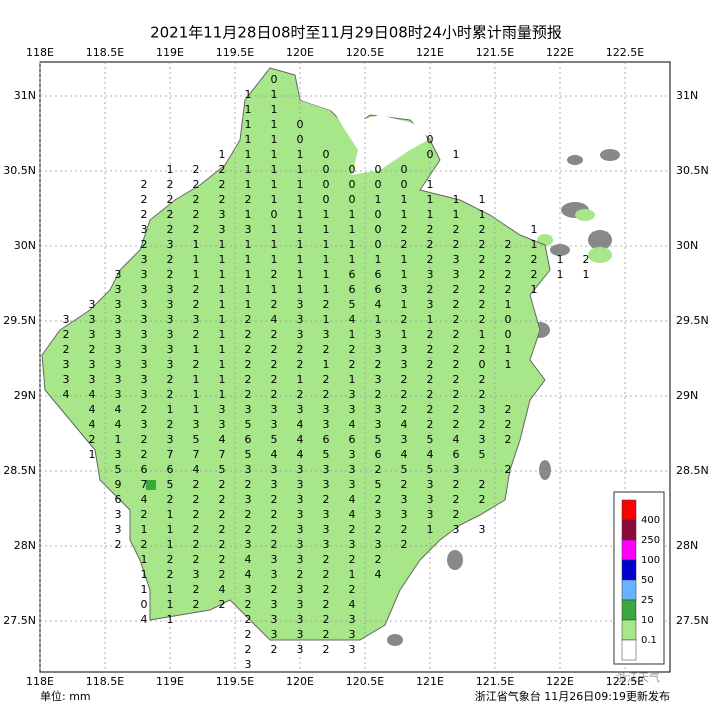 This screenshot has height=710, width=712. What do you see at coordinates (650, 560) in the screenshot?
I see `legend-label: 100` at bounding box center [650, 560].